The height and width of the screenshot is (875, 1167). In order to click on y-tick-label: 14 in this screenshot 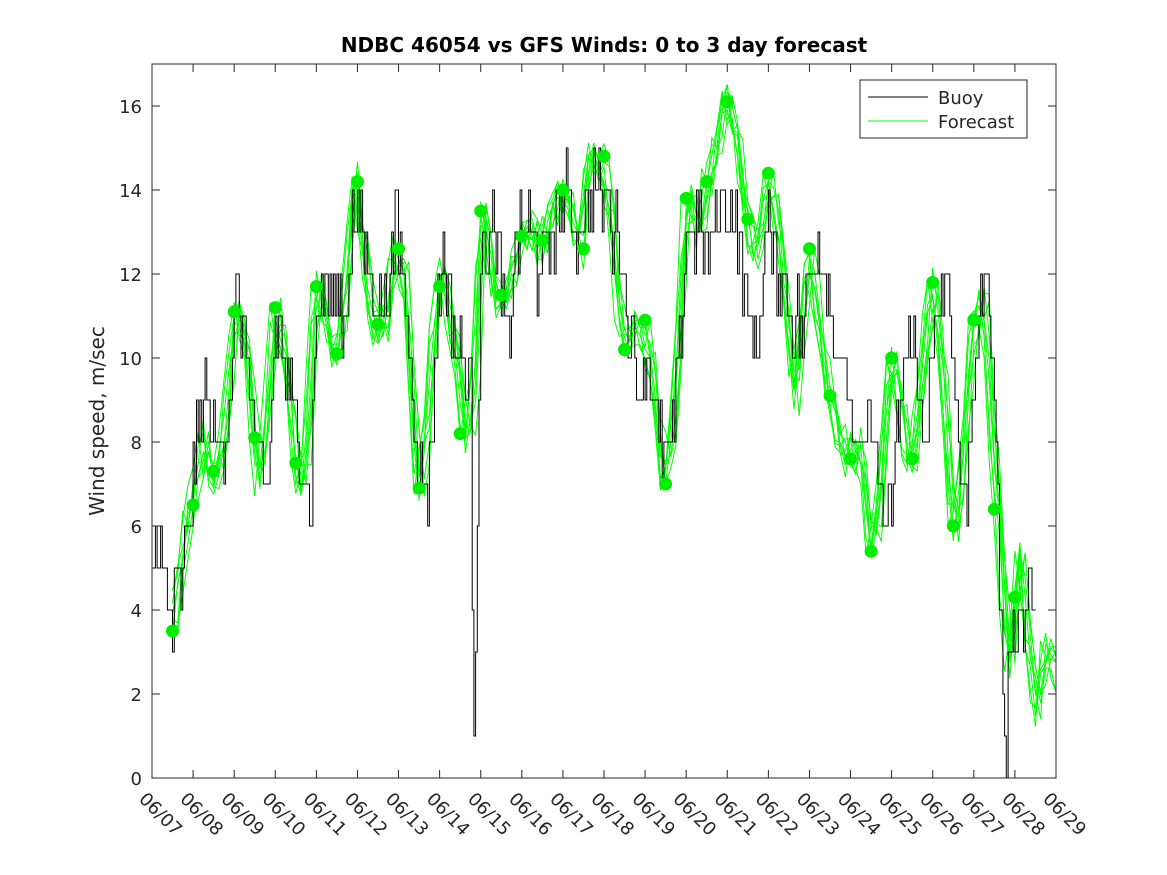, I will do `click(130, 191)`.